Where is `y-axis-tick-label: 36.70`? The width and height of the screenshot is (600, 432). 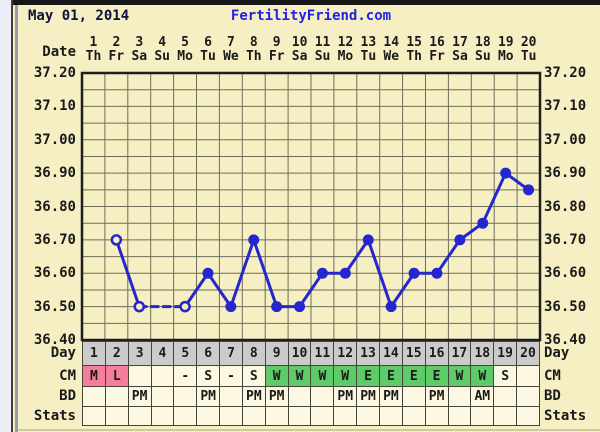 y-axis-tick-label: 36.70 is located at coordinates (54, 240).